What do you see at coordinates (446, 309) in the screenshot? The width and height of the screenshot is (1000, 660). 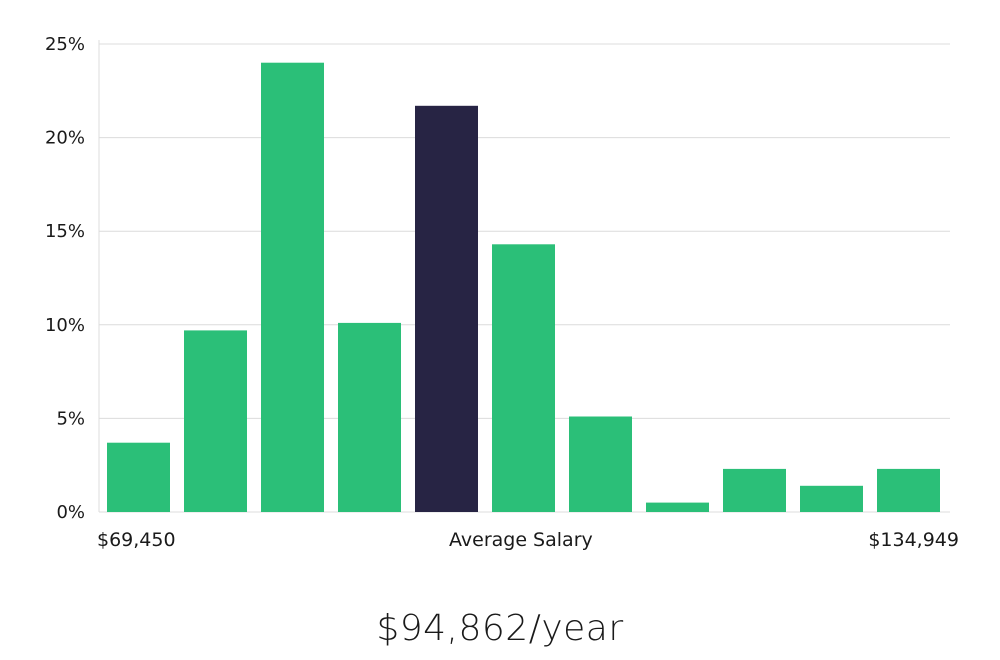 I see `bar-average-salary` at bounding box center [446, 309].